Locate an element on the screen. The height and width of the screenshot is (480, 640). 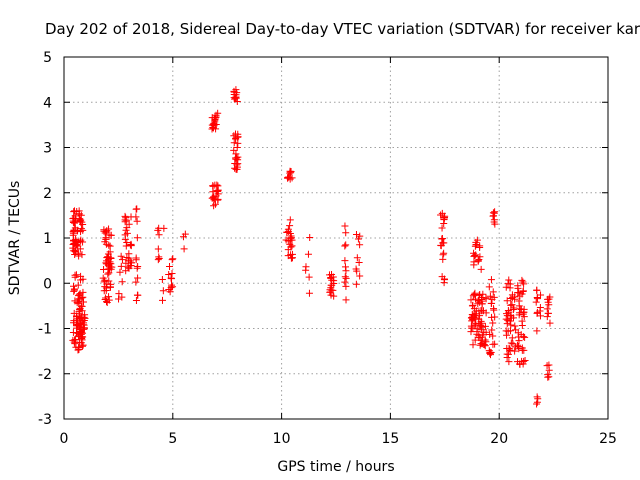
y-axis-label: SDTVAR / TECUs is located at coordinates (15, 238).